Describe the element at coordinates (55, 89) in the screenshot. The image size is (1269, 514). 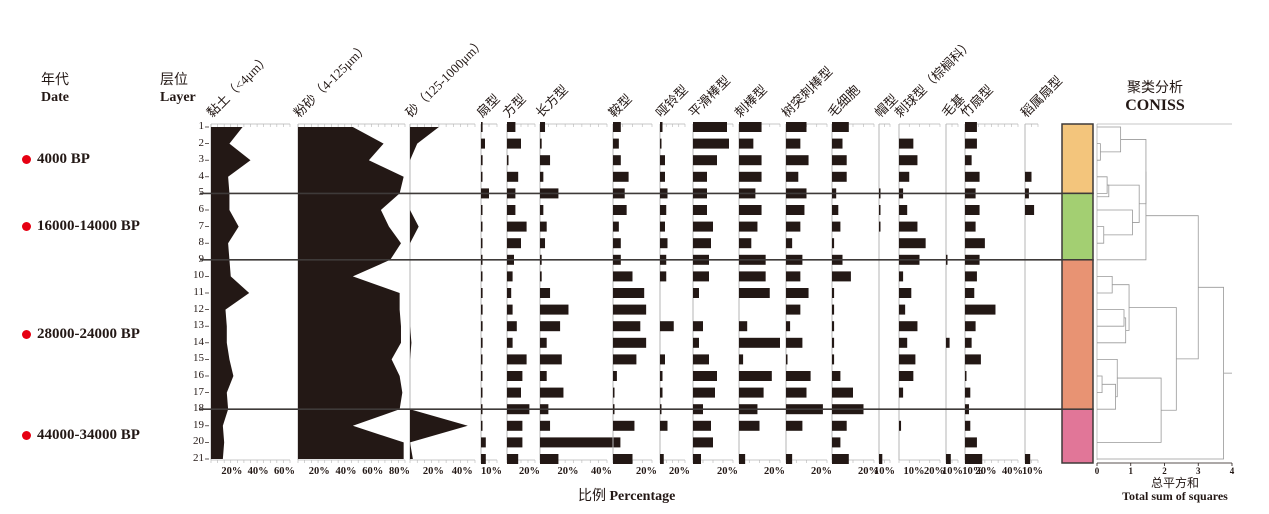
I see `date-header: 年代 Date` at that location.